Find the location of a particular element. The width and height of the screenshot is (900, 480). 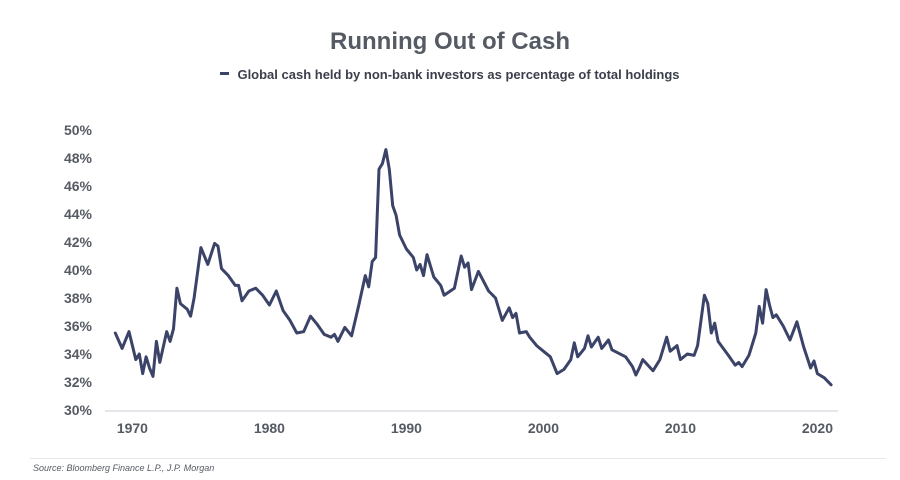

y-tick-label: 48% is located at coordinates (78, 158).